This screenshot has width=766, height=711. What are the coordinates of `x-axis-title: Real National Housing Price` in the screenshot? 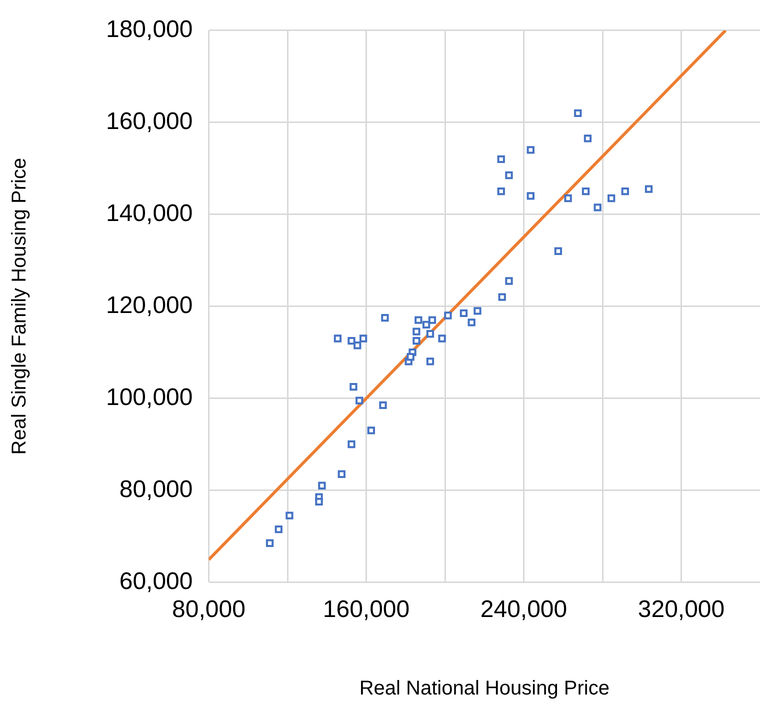 It's located at (484, 689).